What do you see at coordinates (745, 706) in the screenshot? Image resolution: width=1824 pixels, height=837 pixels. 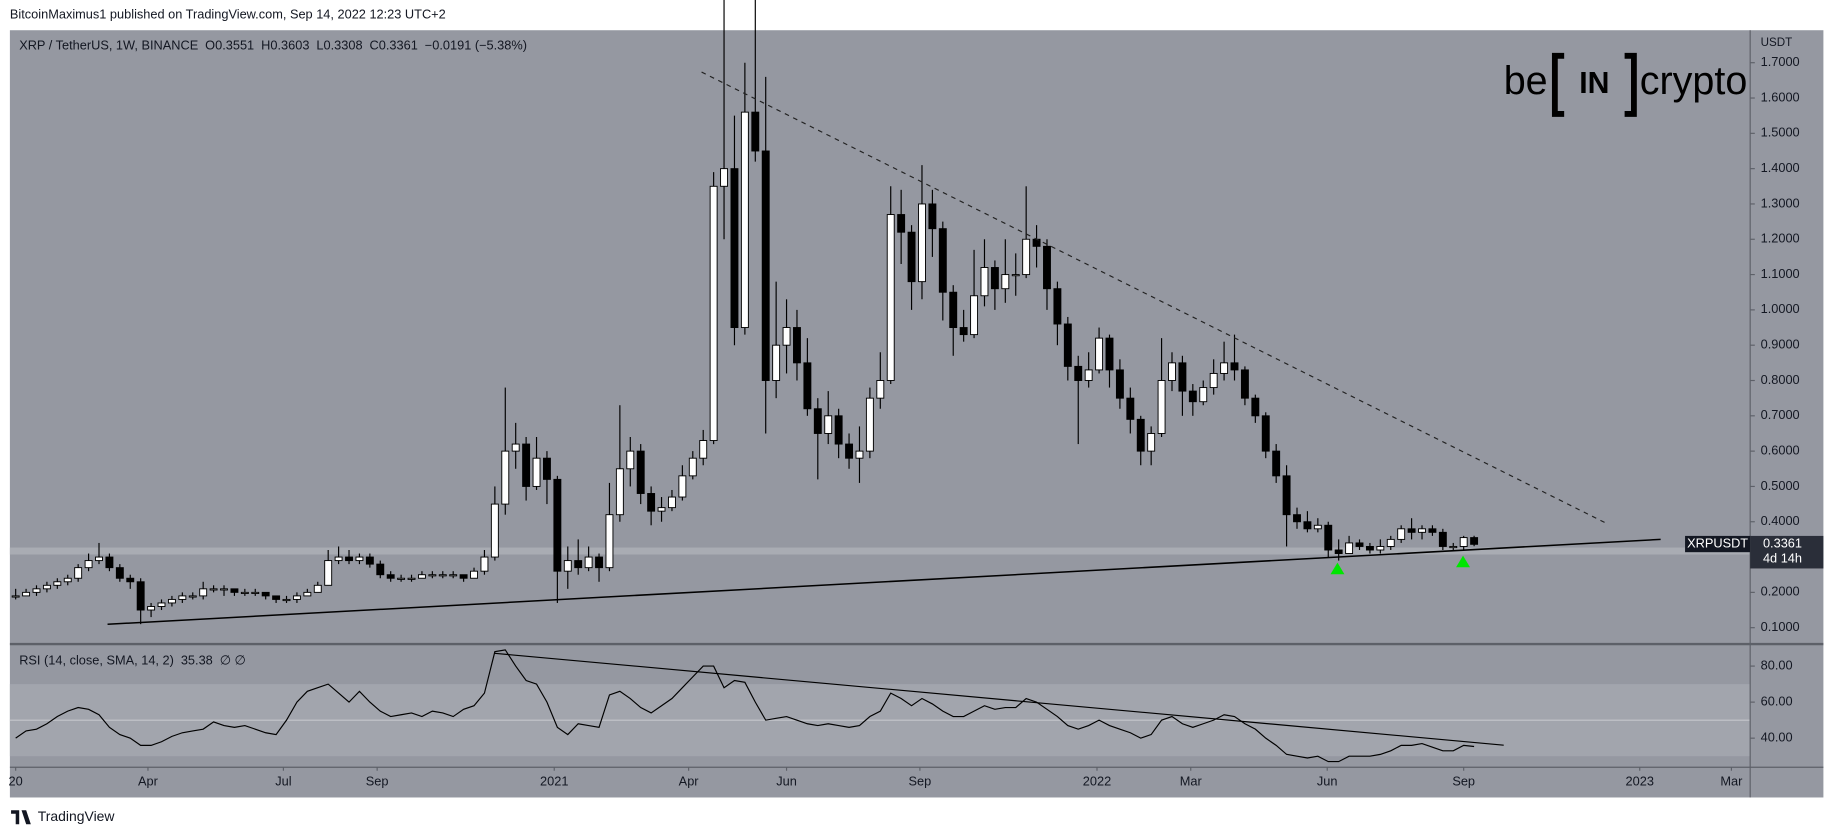 I see `rsi-line` at bounding box center [745, 706].